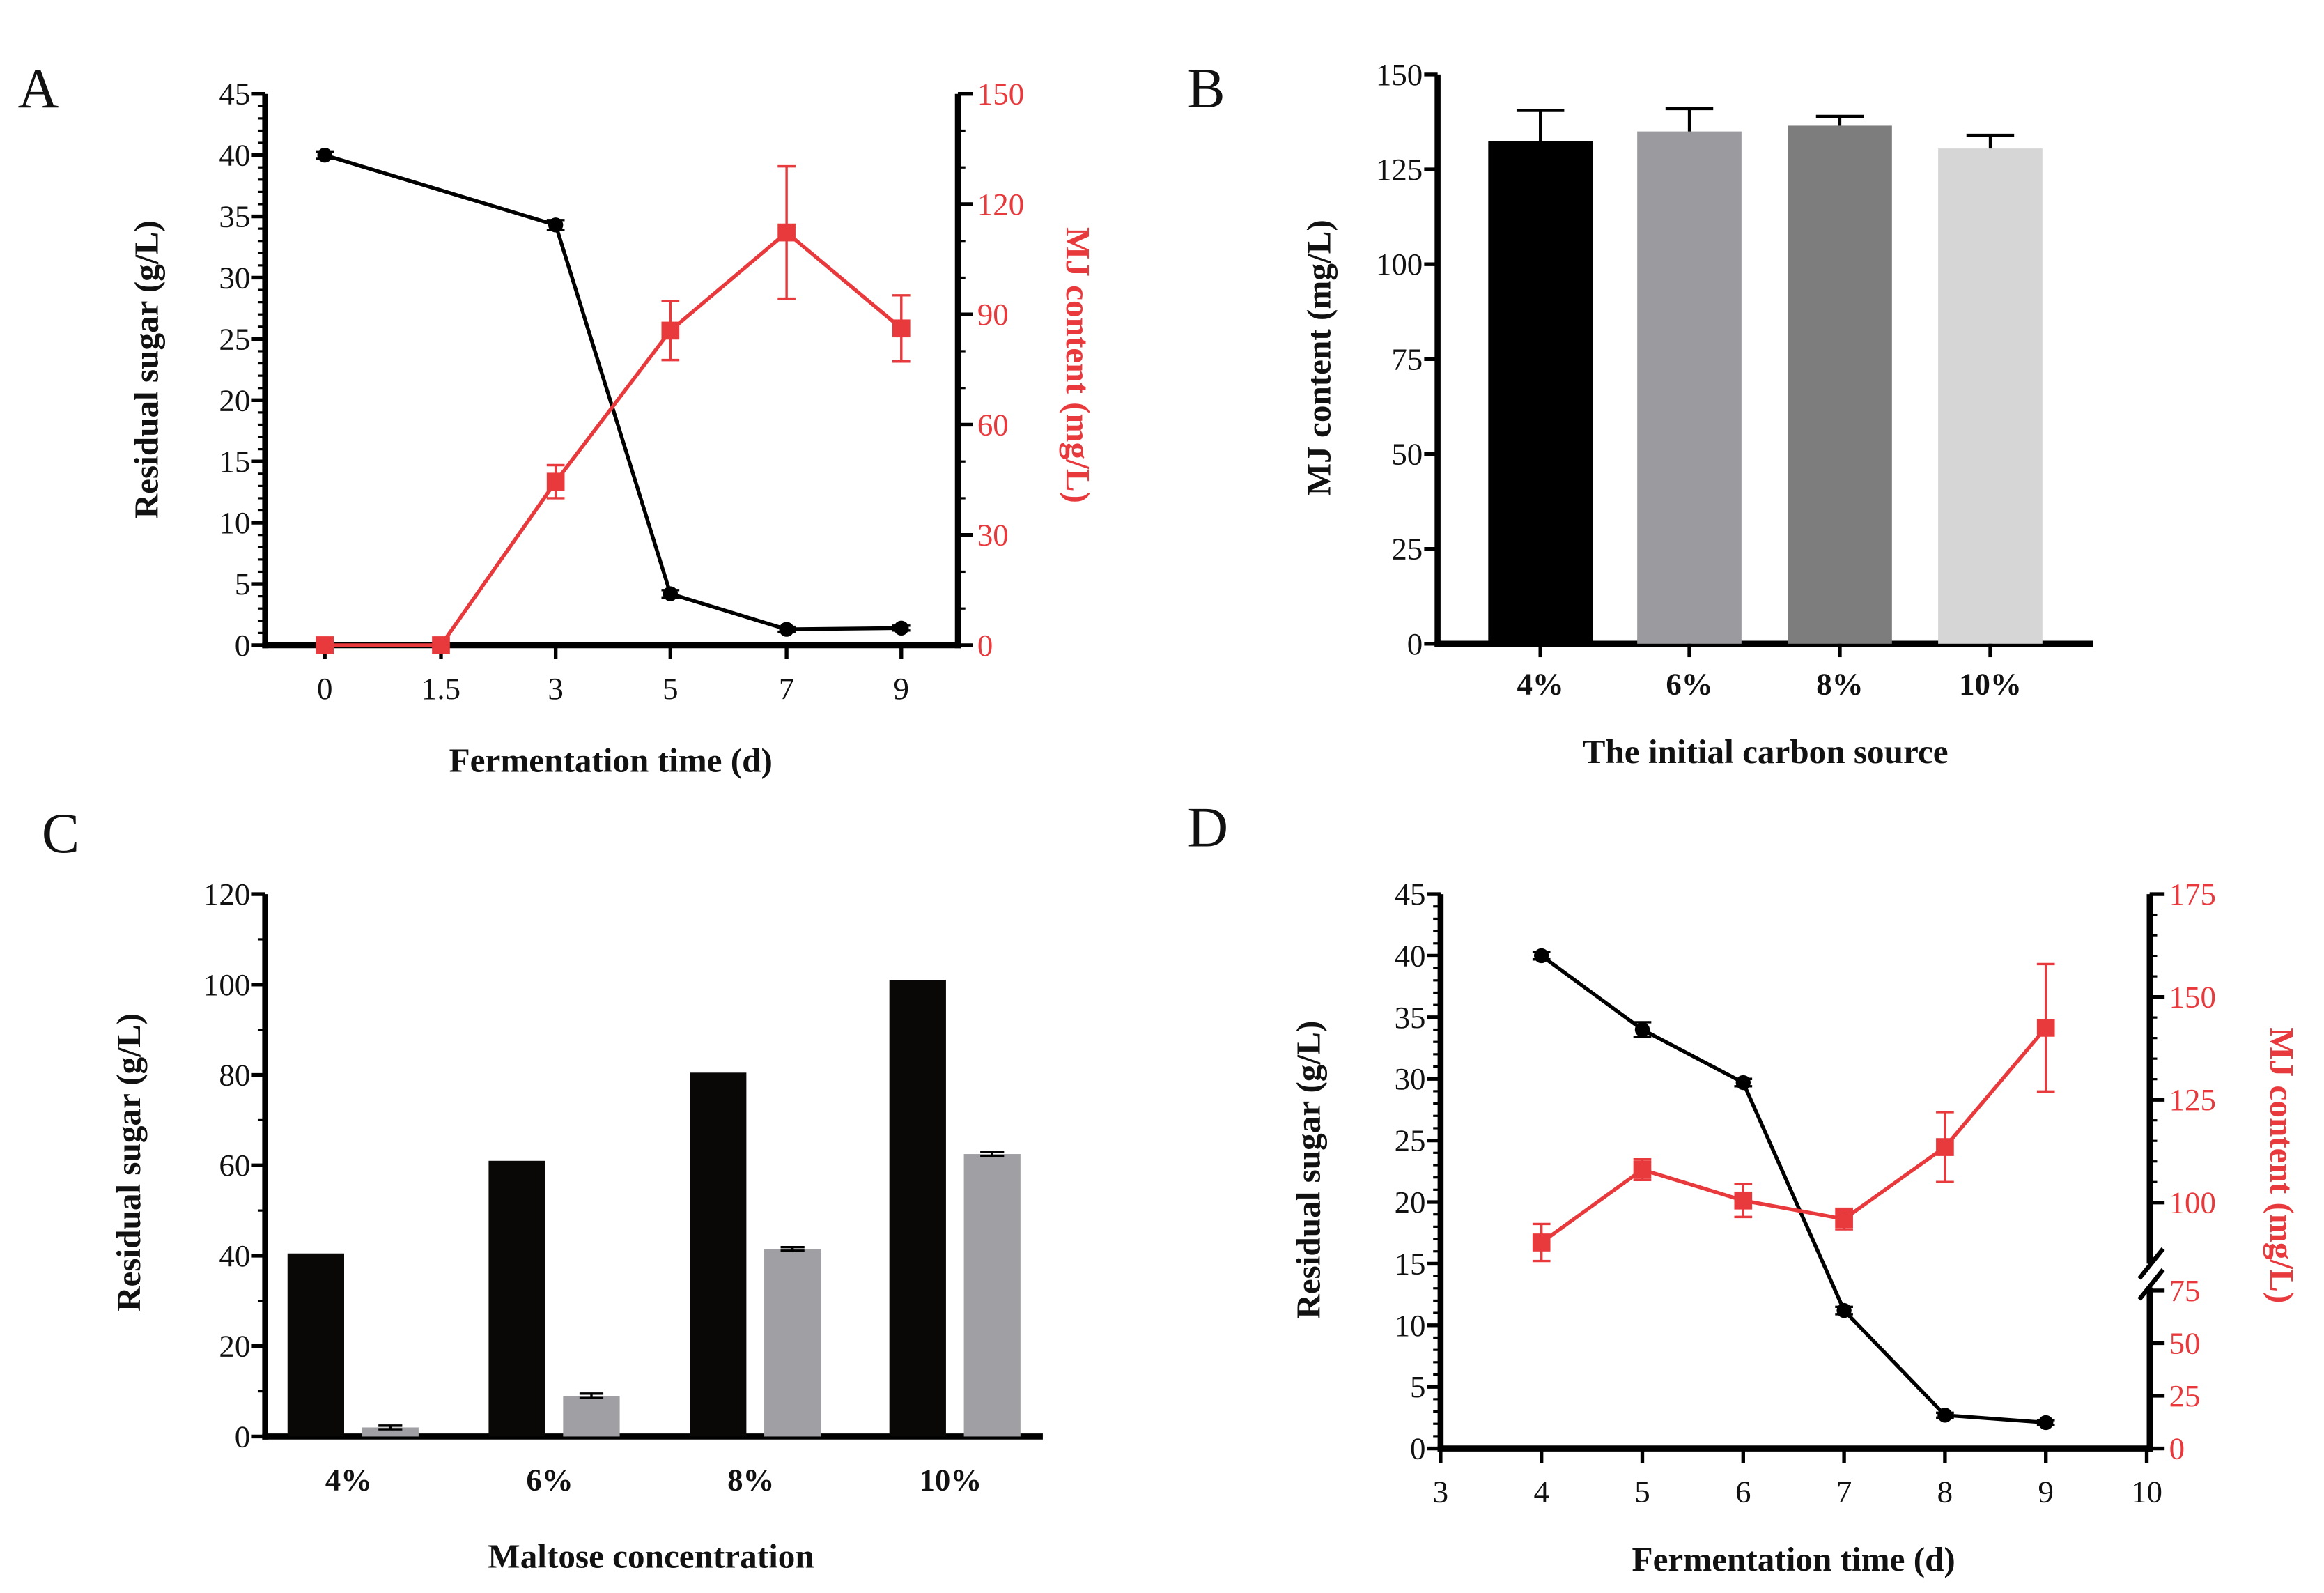 The image size is (2324, 1593). Describe the element at coordinates (60, 834) in the screenshot. I see `panel-letter-c: C` at that location.